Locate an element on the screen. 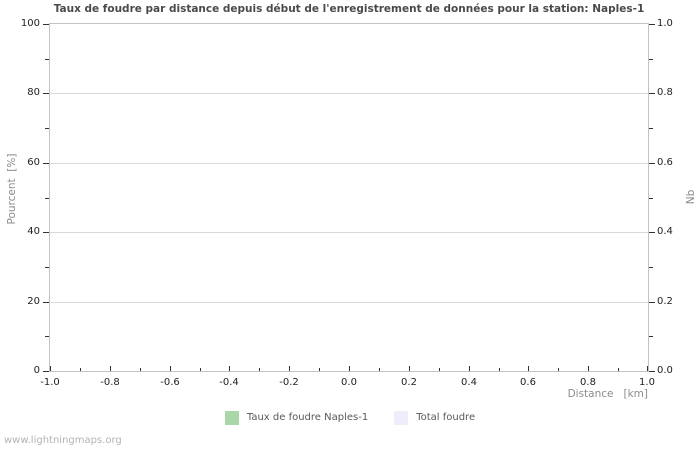 Image resolution: width=700 pixels, height=450 pixels. legend-label: Total foudre is located at coordinates (446, 417).